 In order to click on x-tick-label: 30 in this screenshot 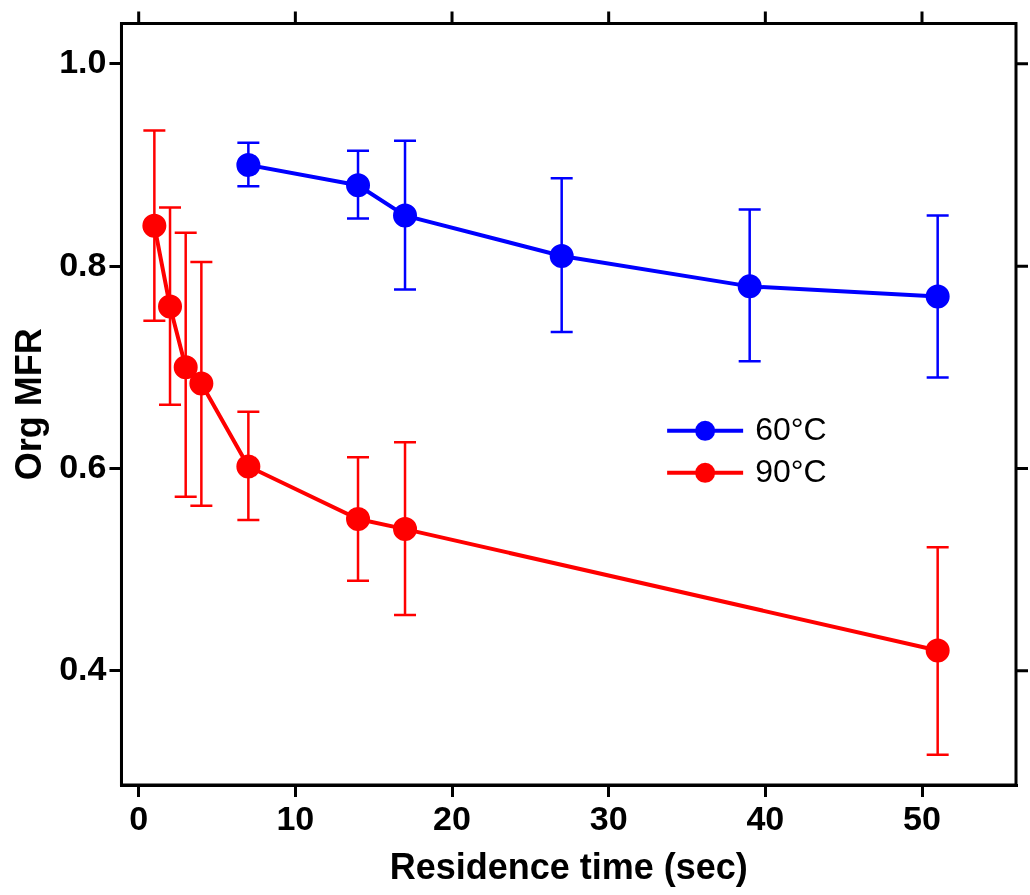, I will do `click(608, 817)`.